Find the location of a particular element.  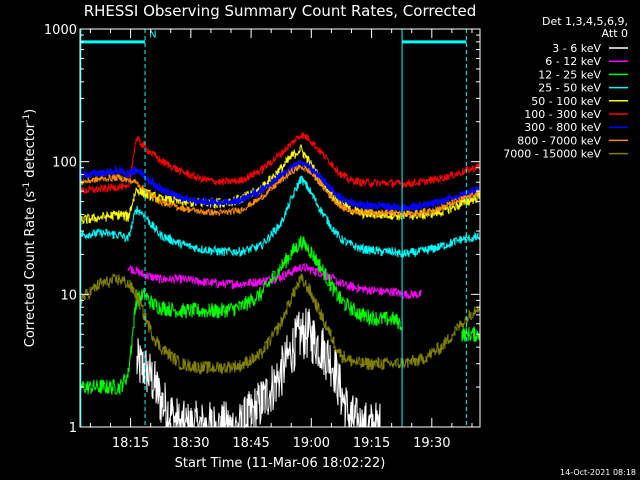

y-axis-label: Corrected Count Rate (s-1 detector-1) is located at coordinates (30, 228).